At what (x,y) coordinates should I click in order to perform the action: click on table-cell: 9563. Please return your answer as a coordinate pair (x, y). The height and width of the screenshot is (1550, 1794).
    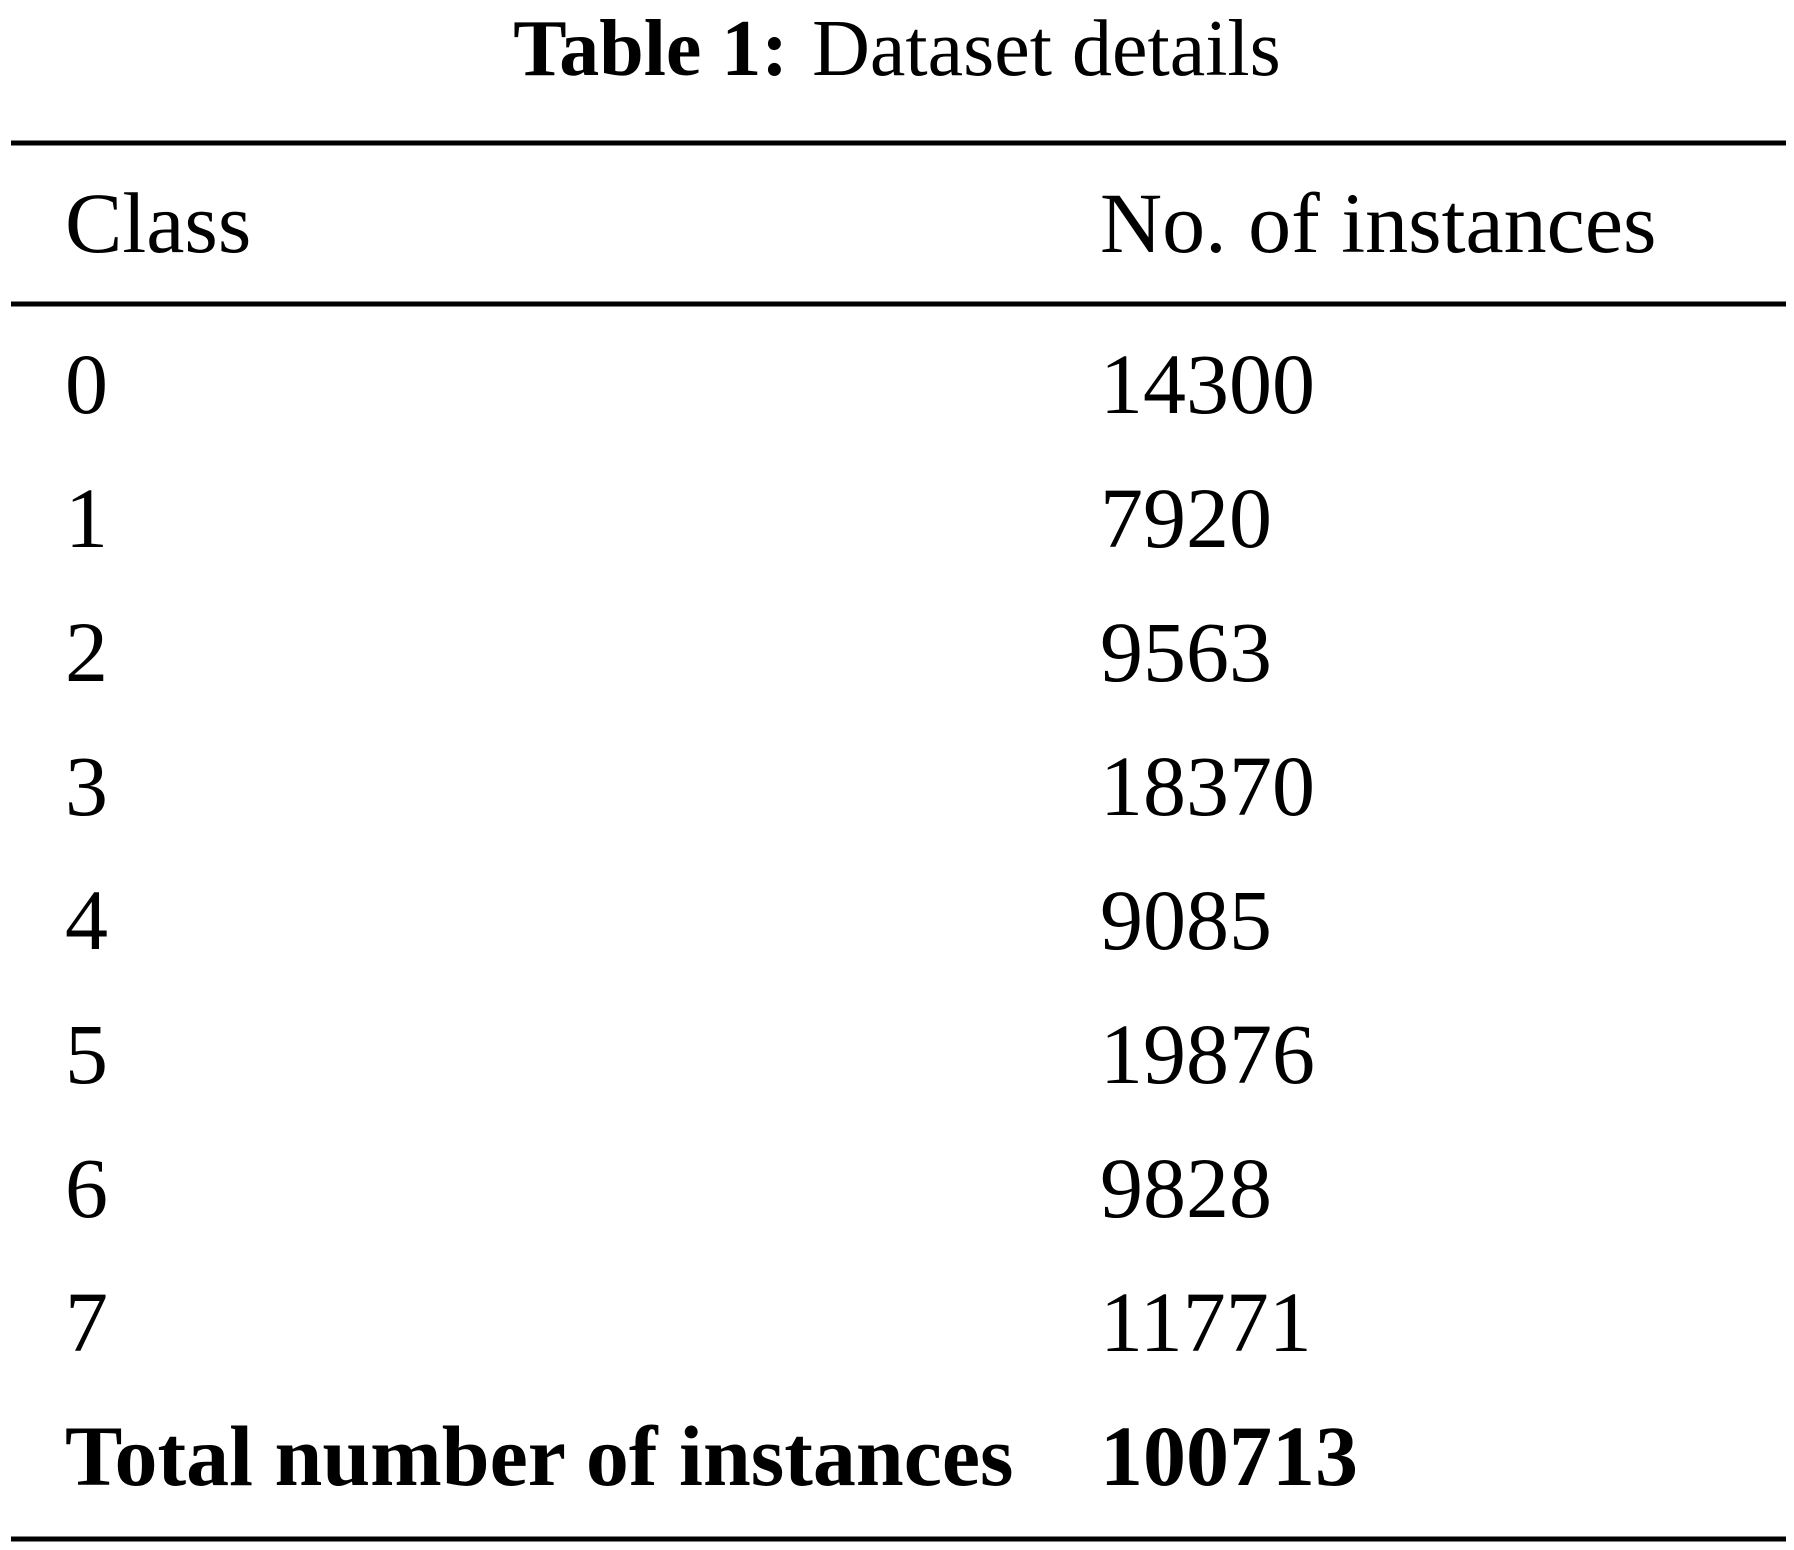
    Looking at the image, I should click on (1186, 652).